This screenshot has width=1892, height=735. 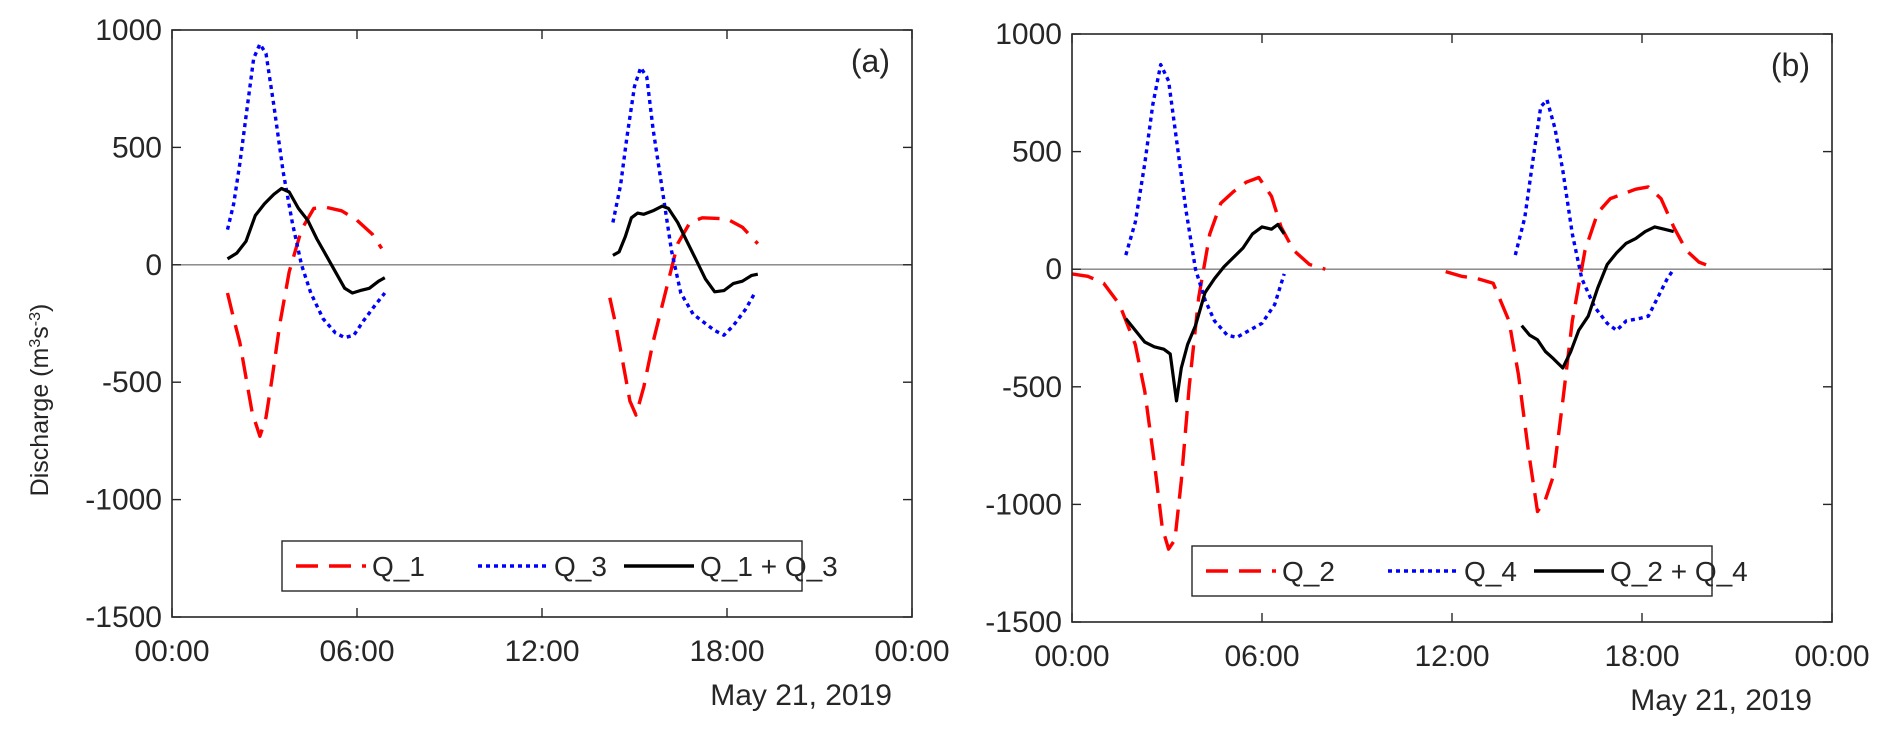 I want to click on legend-label: Q_2 + Q_4, so click(x=1679, y=571).